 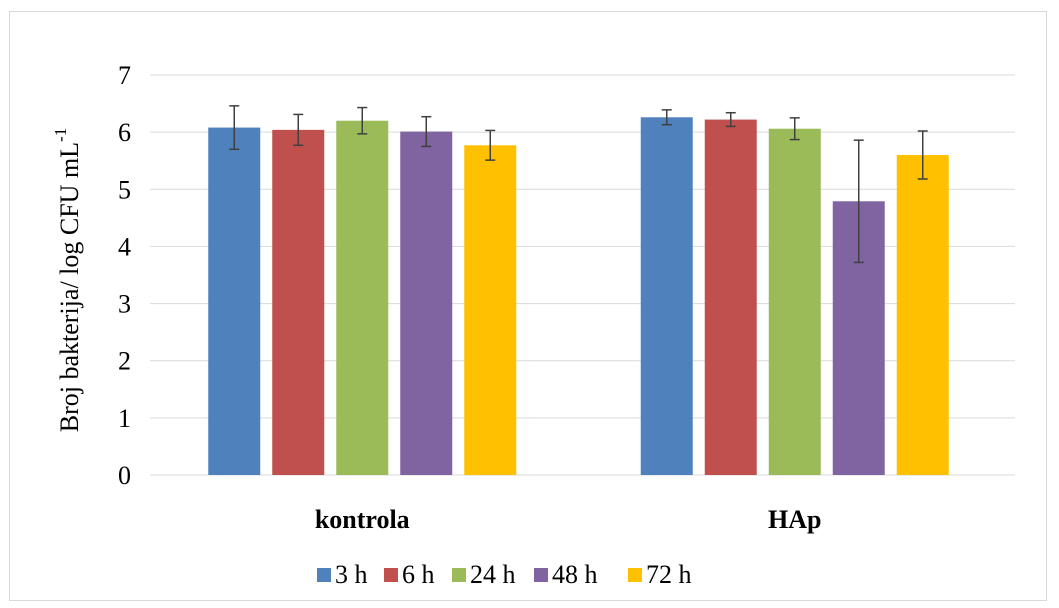 I want to click on legend: 3 h 6 h 24 h 48 h 72 h, so click(x=504, y=574).